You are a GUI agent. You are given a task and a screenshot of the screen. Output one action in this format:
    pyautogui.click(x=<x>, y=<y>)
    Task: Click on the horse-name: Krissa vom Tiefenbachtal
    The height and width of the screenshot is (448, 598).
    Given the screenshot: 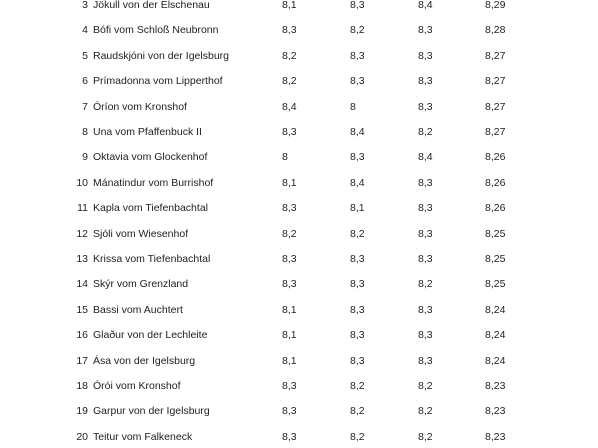 What is the action you would take?
    pyautogui.click(x=152, y=259)
    